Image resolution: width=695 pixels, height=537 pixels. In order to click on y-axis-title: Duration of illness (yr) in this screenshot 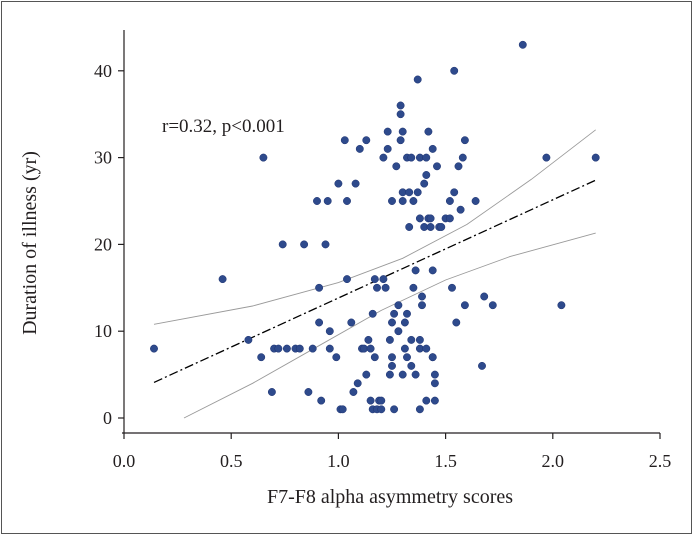, I will do `click(30, 243)`.